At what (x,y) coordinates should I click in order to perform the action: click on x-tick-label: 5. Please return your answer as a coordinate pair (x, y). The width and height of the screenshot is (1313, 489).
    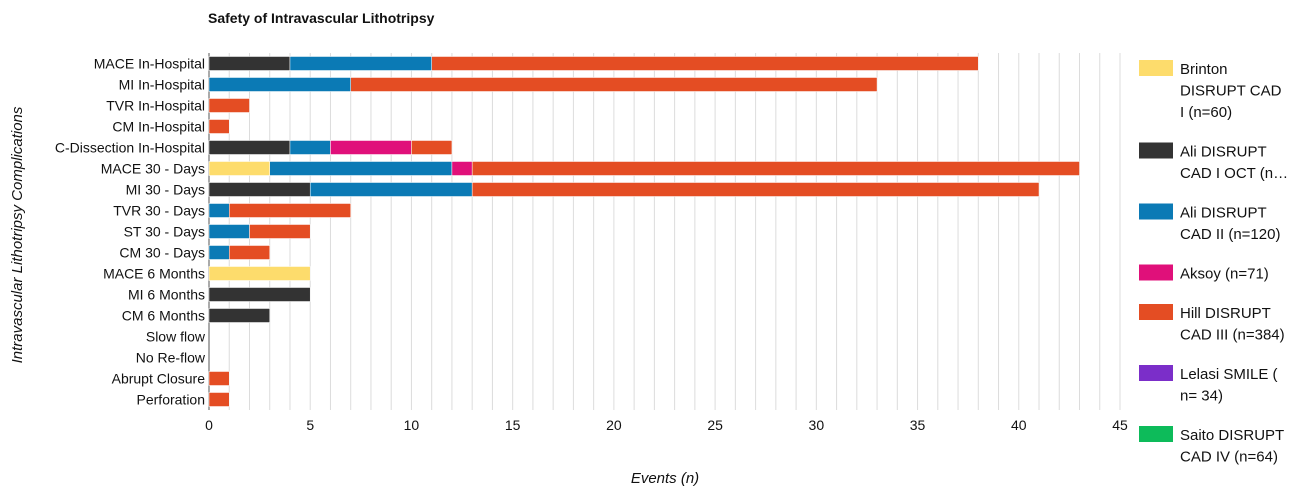
    Looking at the image, I should click on (310, 425).